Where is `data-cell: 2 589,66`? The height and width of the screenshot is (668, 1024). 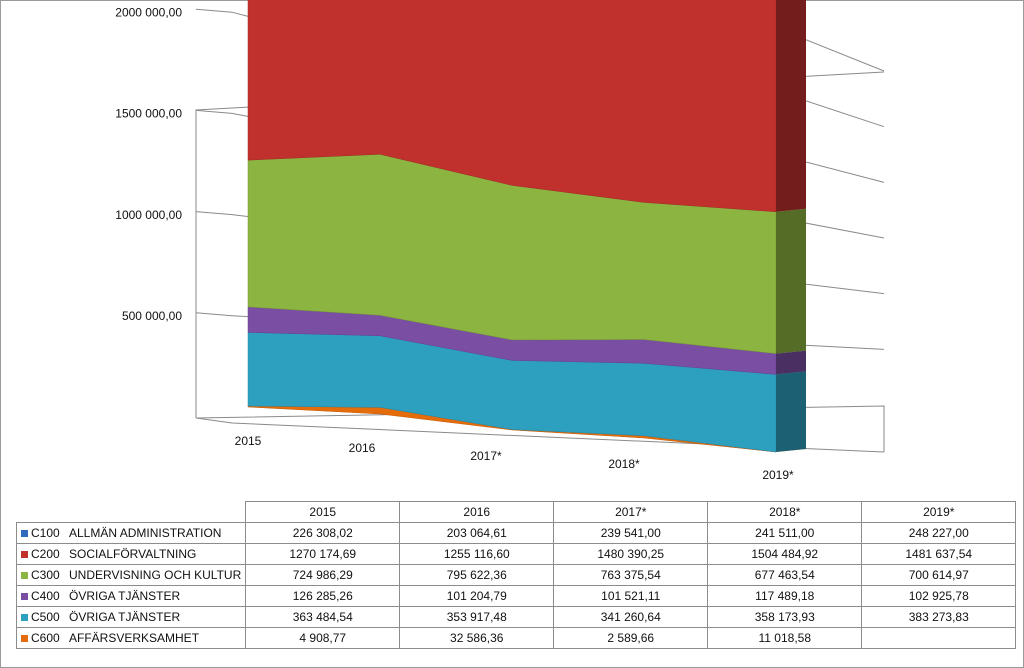
data-cell: 2 589,66 is located at coordinates (631, 638).